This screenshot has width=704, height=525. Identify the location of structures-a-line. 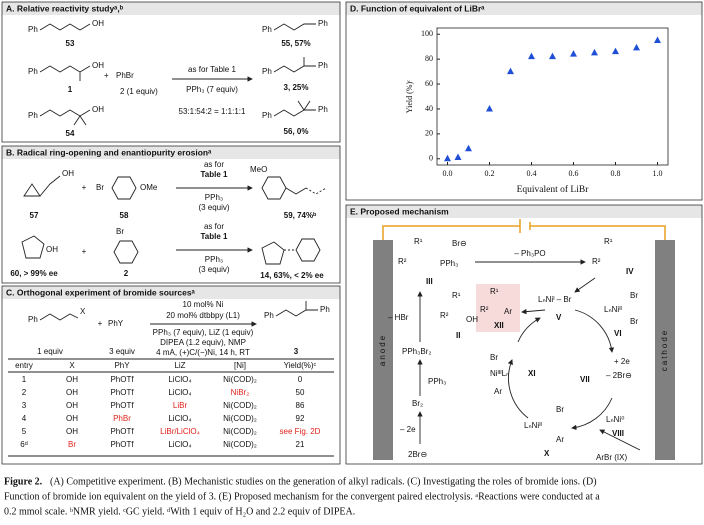
(77, 120).